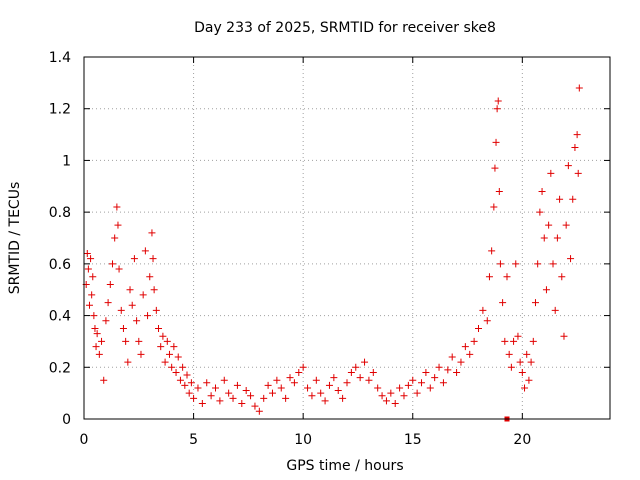 The height and width of the screenshot is (480, 640). Describe the element at coordinates (413, 440) in the screenshot. I see `x-tick-label: 15` at that location.